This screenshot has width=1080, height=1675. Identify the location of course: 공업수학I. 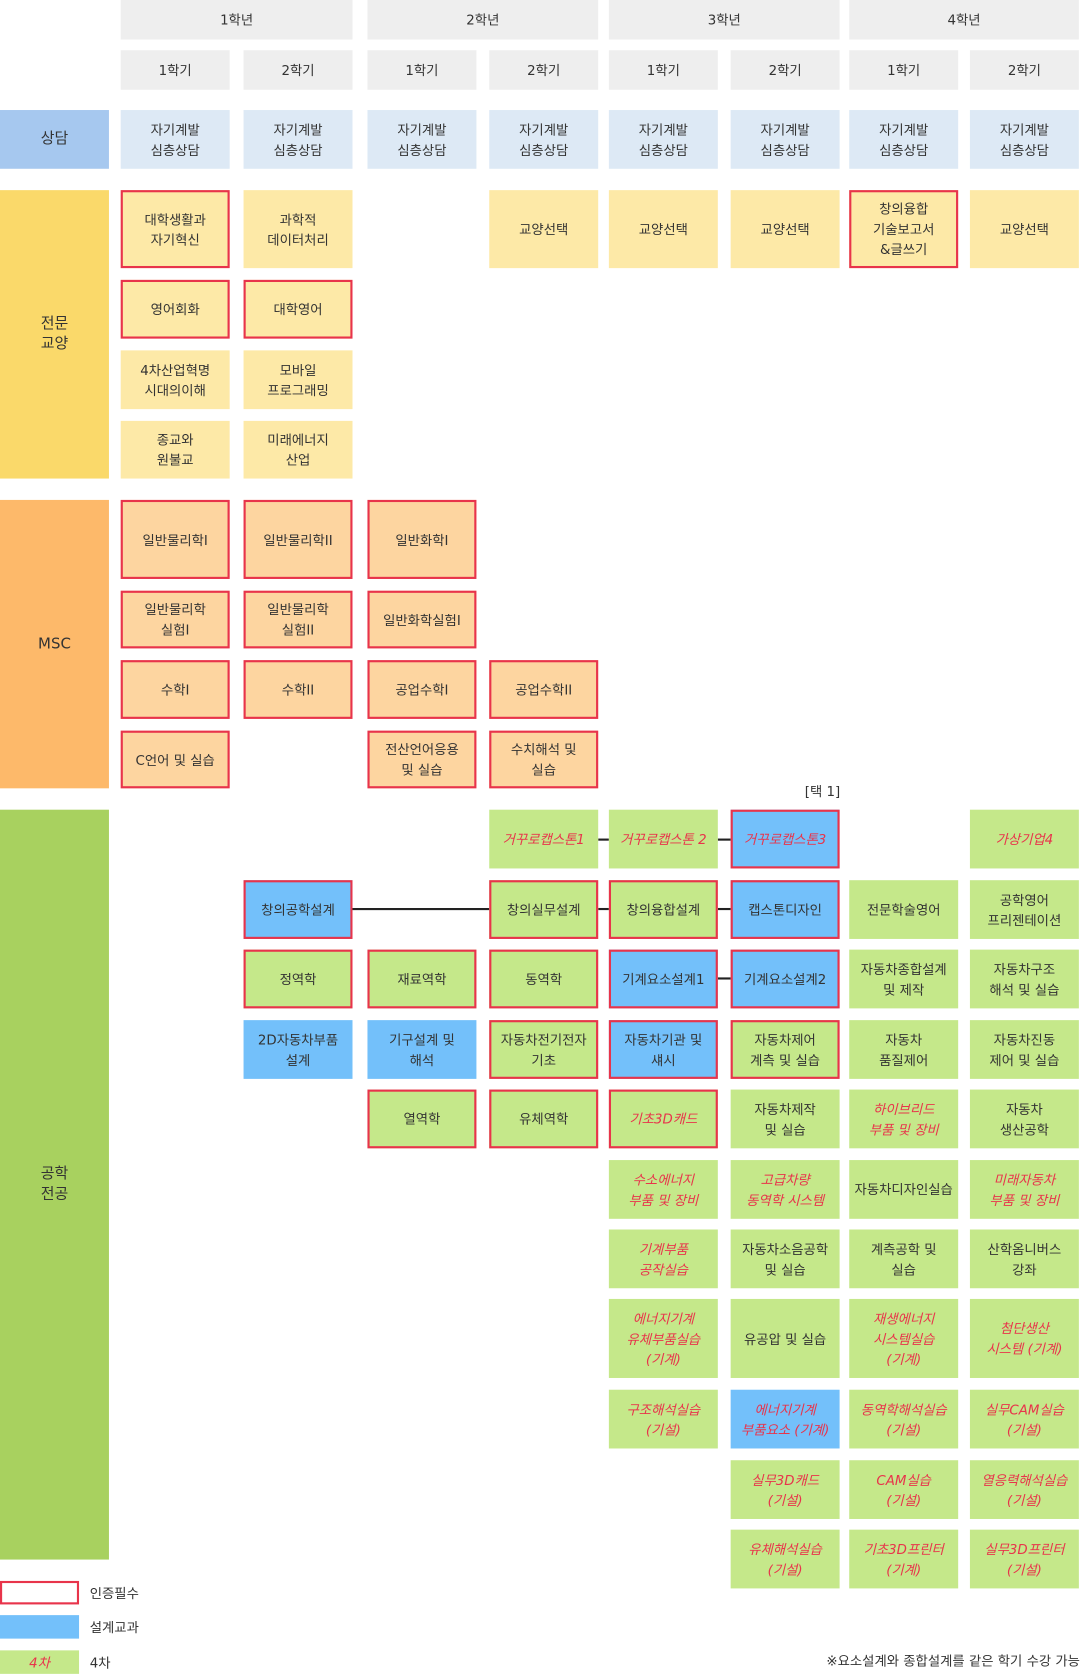
(422, 689).